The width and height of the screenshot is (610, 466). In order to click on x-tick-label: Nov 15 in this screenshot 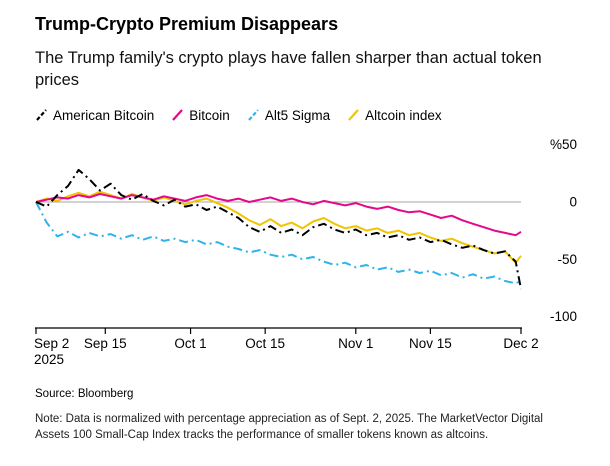, I will do `click(430, 343)`.